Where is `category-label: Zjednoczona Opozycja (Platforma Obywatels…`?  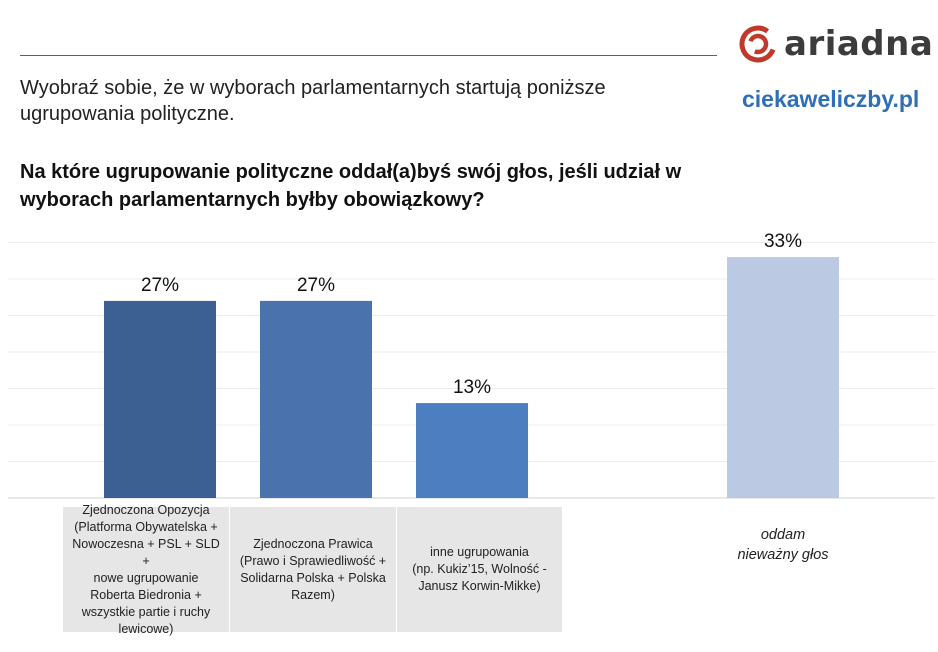
category-label: Zjednoczona Opozycja (Platforma Obywatels… is located at coordinates (146, 569).